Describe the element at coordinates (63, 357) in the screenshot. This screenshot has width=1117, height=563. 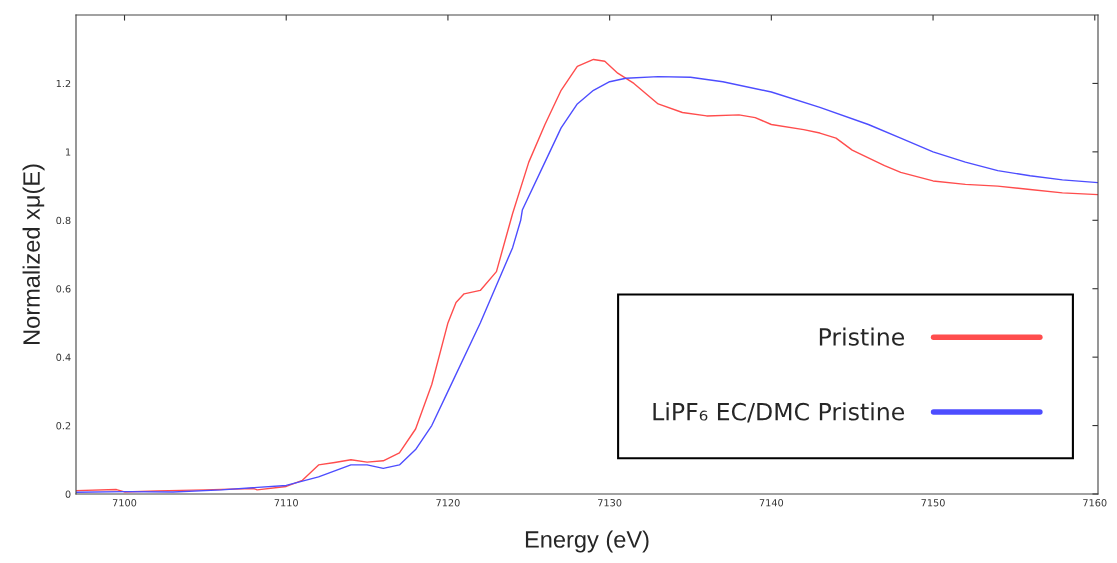
I see `y-tick-label: 0.4` at that location.